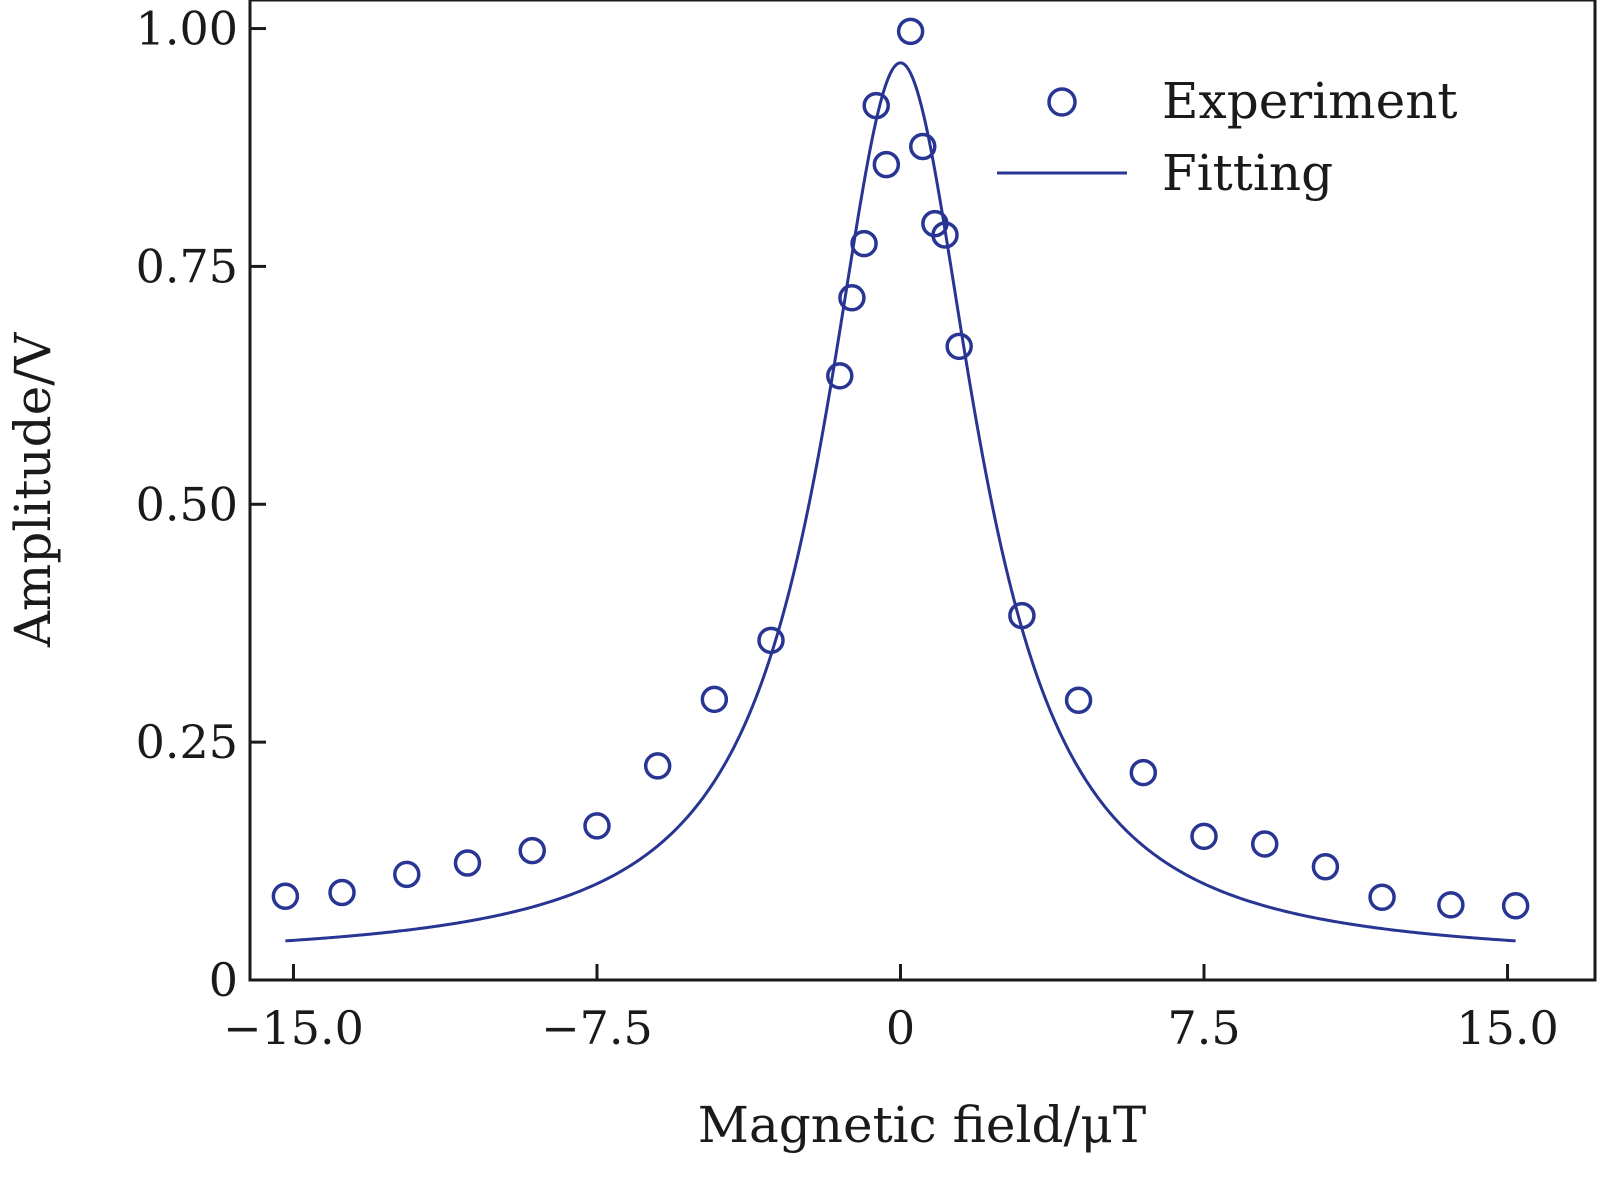  What do you see at coordinates (1203, 1028) in the screenshot?
I see `x-tick-label: 7.5` at bounding box center [1203, 1028].